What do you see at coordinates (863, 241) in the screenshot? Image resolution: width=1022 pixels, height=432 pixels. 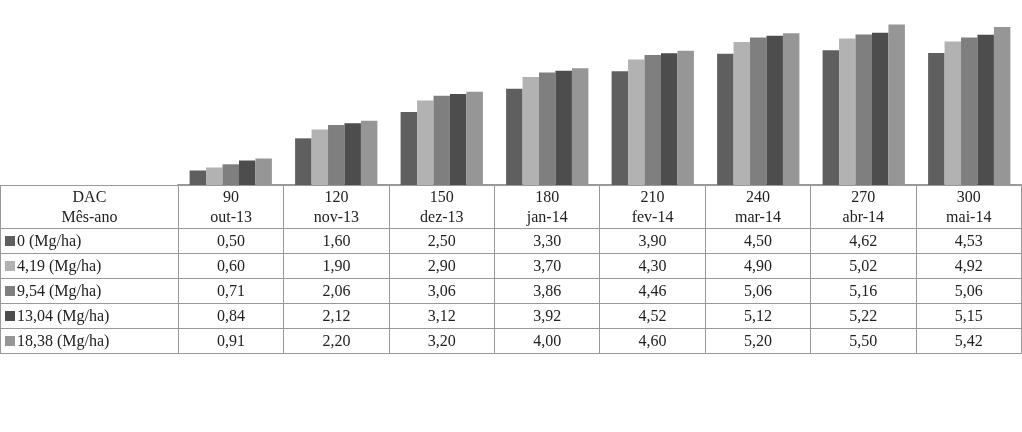 I see `data-label: 4,62` at bounding box center [863, 241].